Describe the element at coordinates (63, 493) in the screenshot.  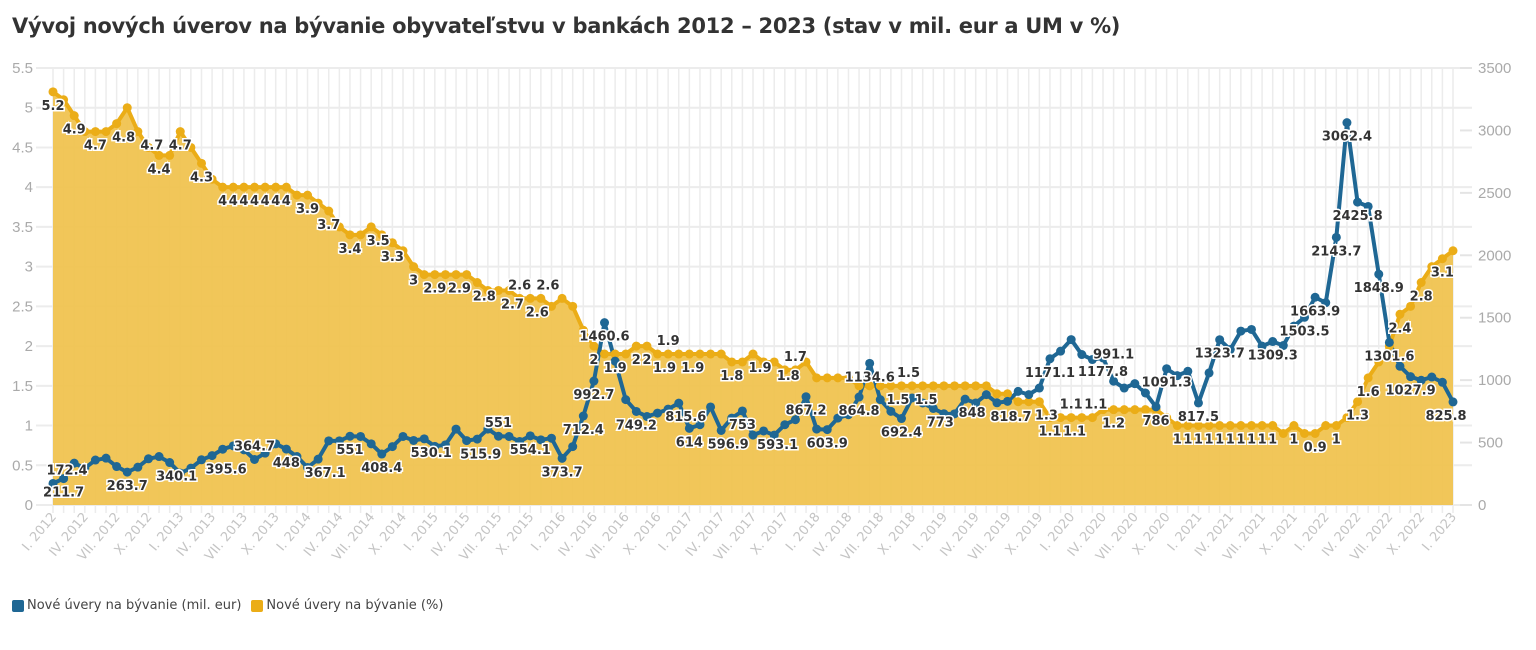
I see `mil-eur-data-label: 211.7` at that location.